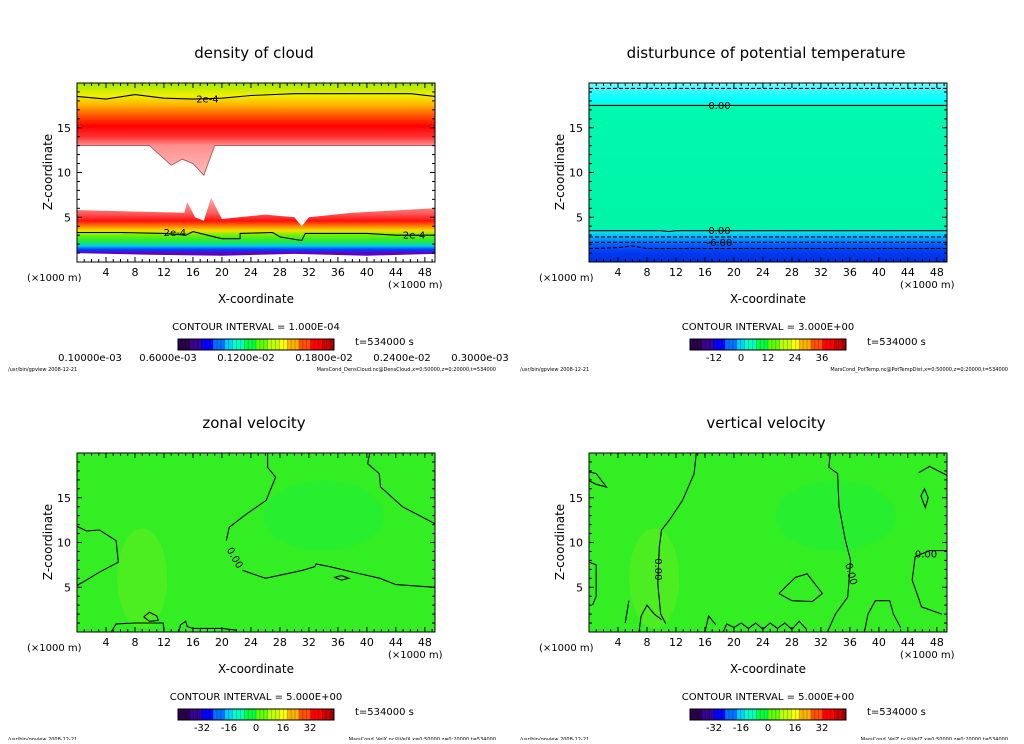 The width and height of the screenshot is (1024, 744). I want to click on velocity-anomaly, so click(654, 578).